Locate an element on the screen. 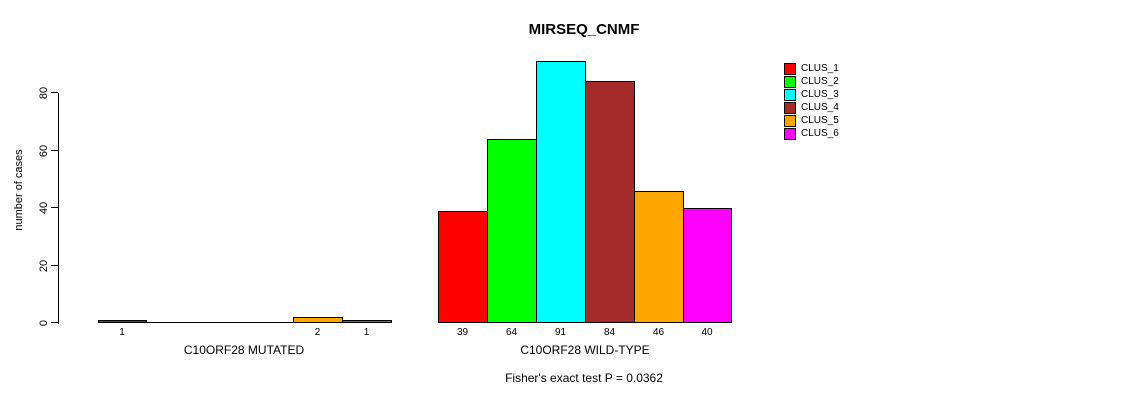  legend-item-label: CLUS_5 is located at coordinates (820, 120).